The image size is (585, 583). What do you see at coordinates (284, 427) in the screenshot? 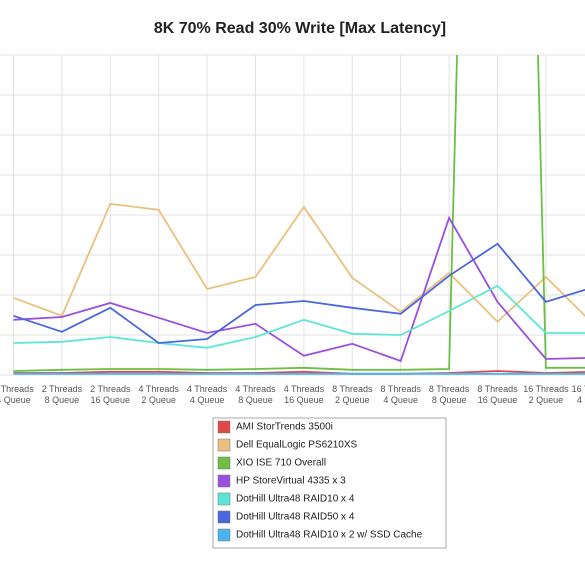
I see `legend-label: AMI StorTrends 3500i` at bounding box center [284, 427].